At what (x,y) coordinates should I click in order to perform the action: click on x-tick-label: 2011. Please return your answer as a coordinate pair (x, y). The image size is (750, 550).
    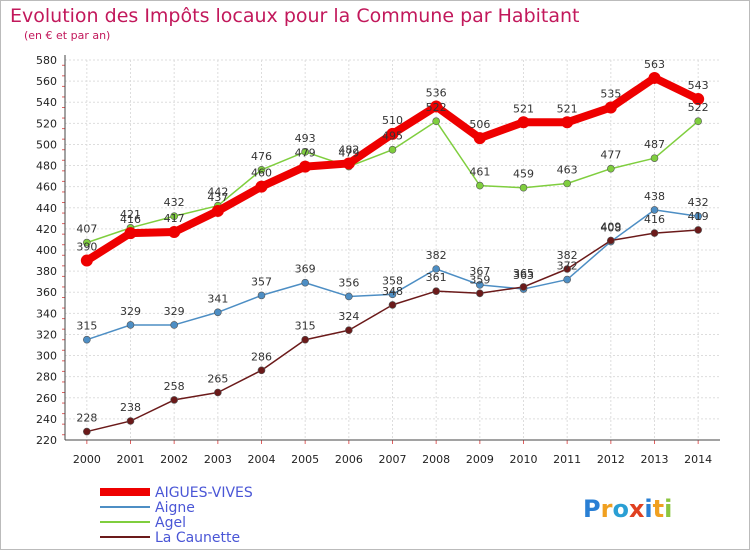
    Looking at the image, I should click on (567, 459).